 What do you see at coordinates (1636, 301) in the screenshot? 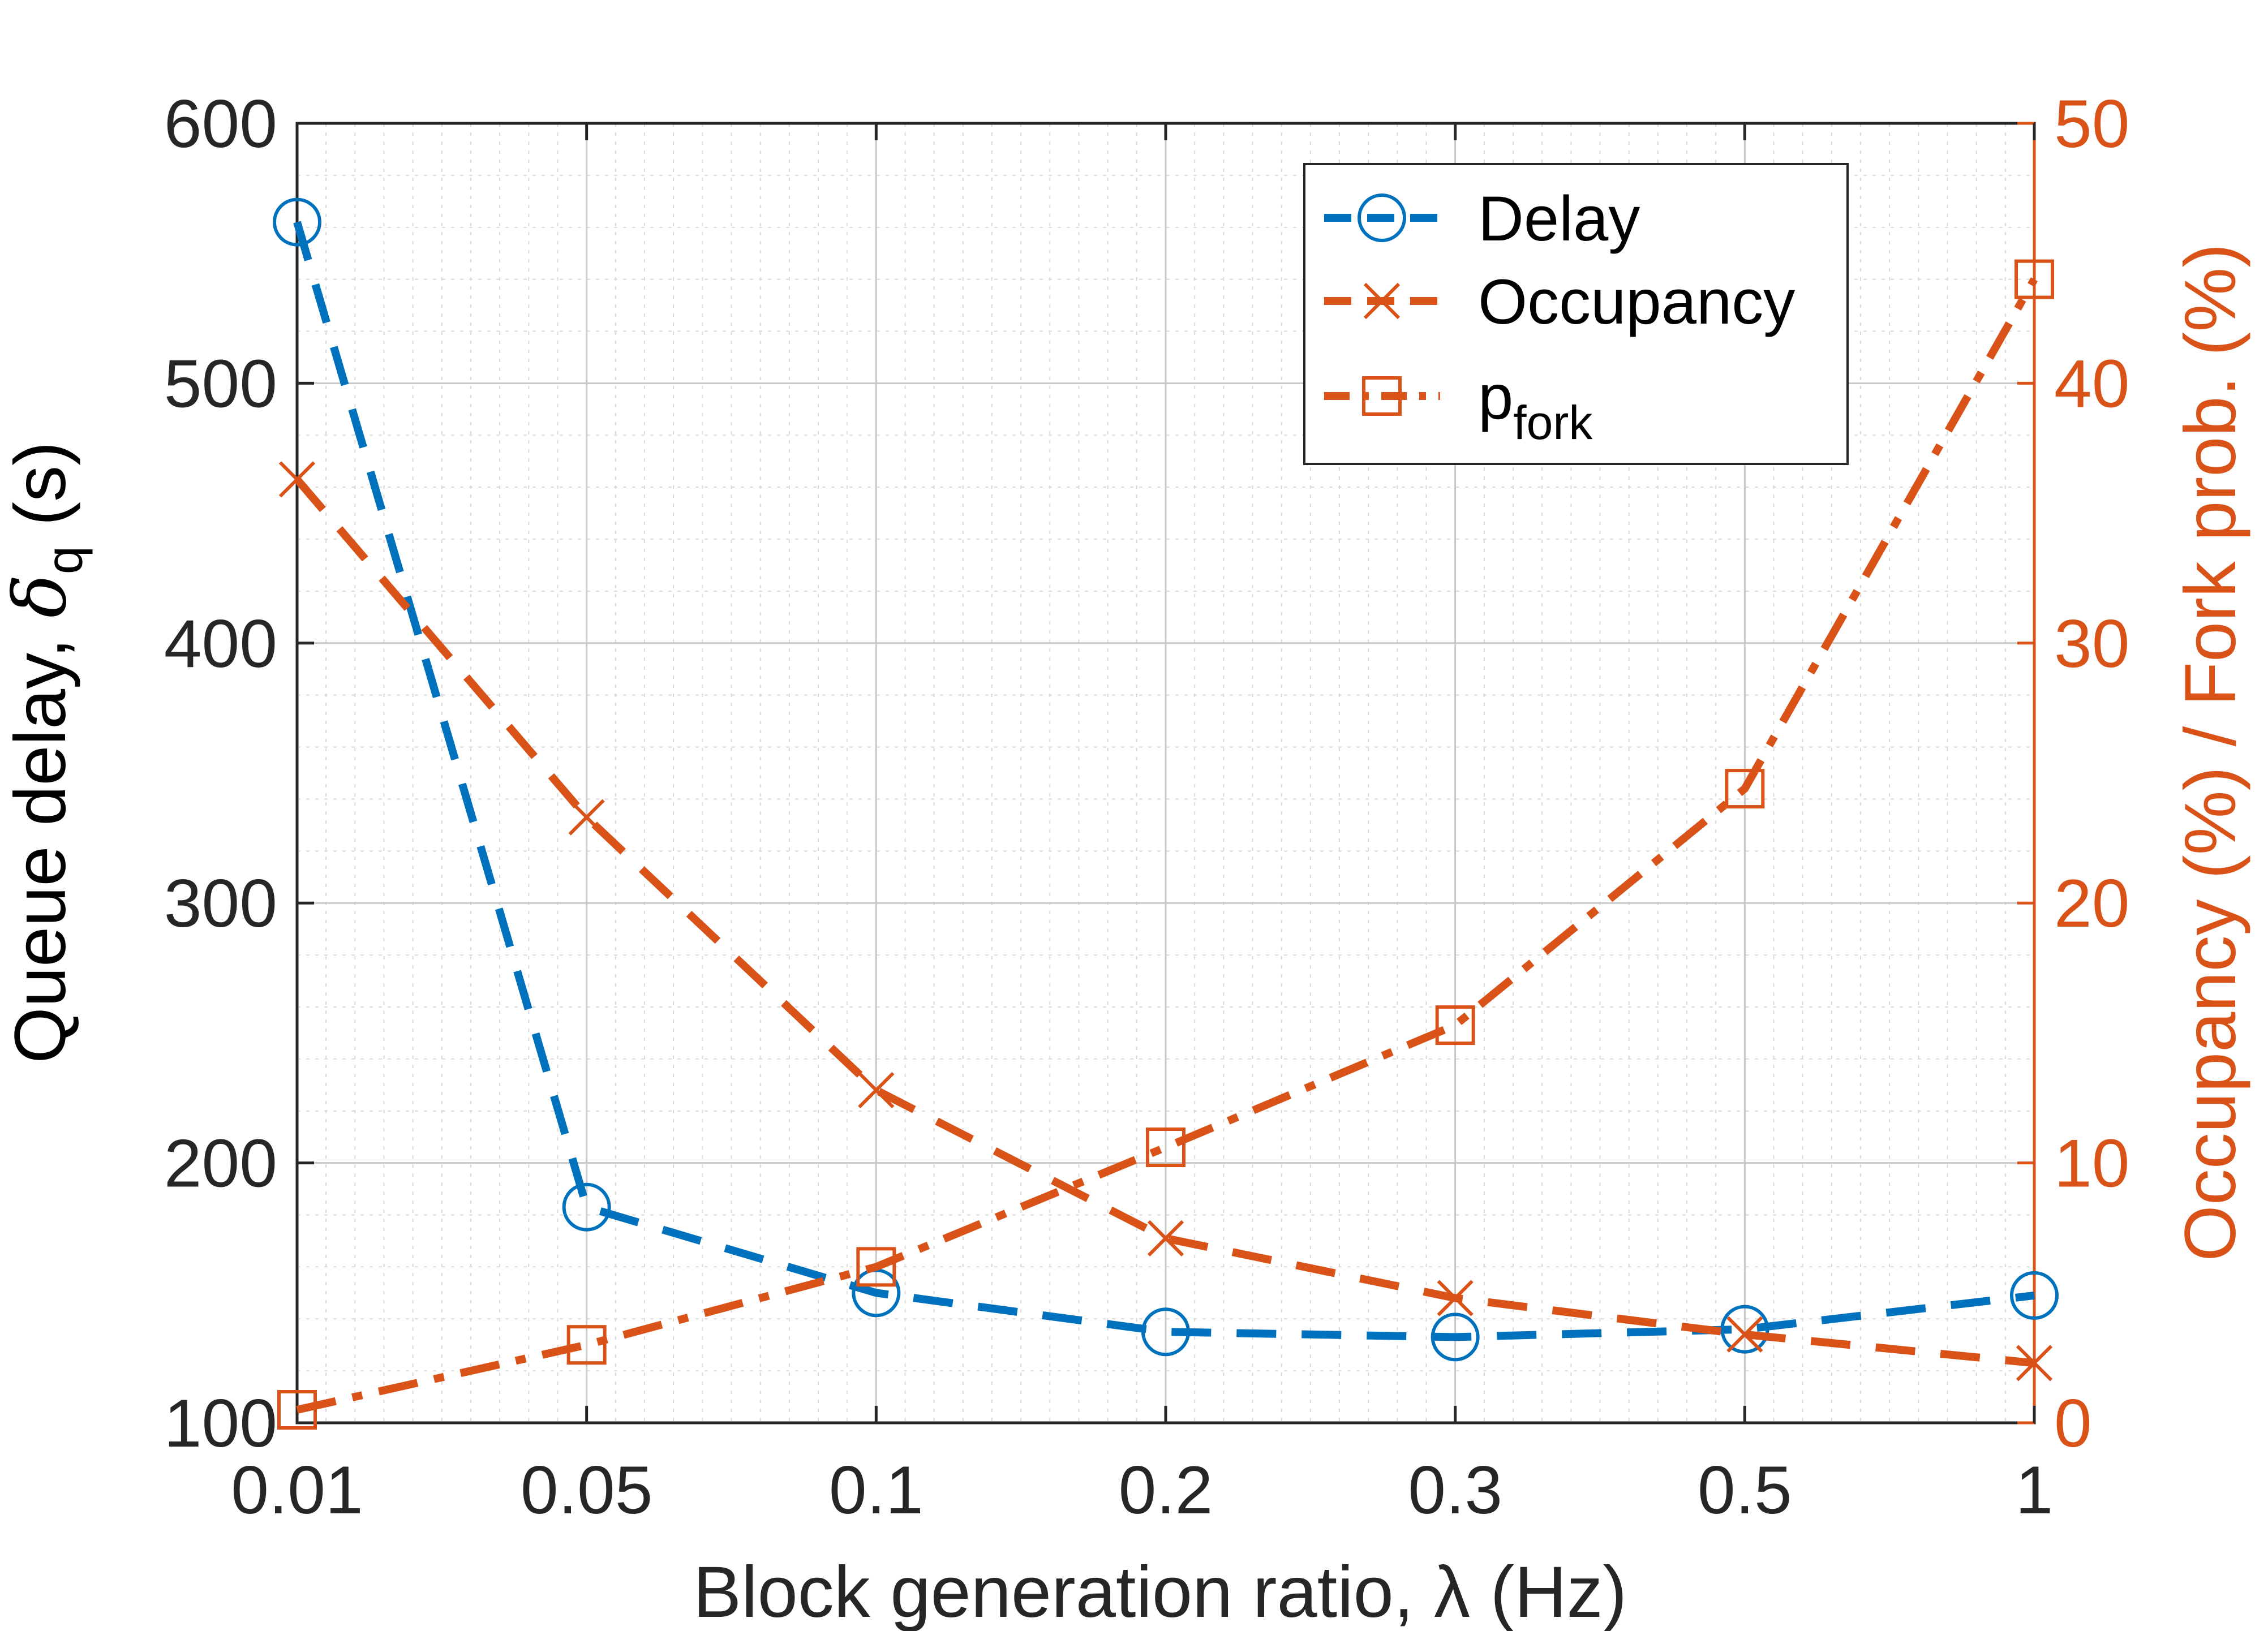
I see `legend-label: Occupancy` at bounding box center [1636, 301].